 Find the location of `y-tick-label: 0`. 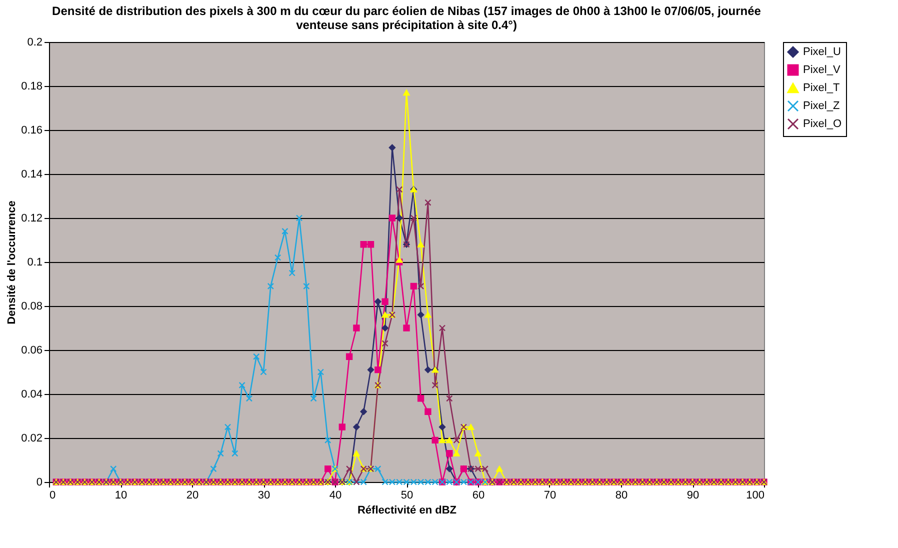

y-tick-label: 0 is located at coordinates (39, 482).